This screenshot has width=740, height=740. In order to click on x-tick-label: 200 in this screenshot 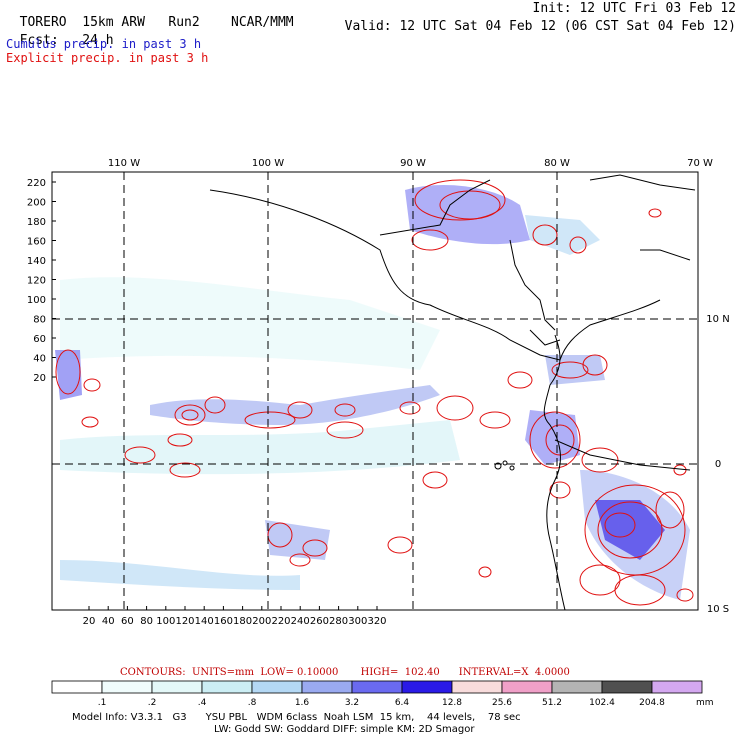, I will do `click(261, 621)`.